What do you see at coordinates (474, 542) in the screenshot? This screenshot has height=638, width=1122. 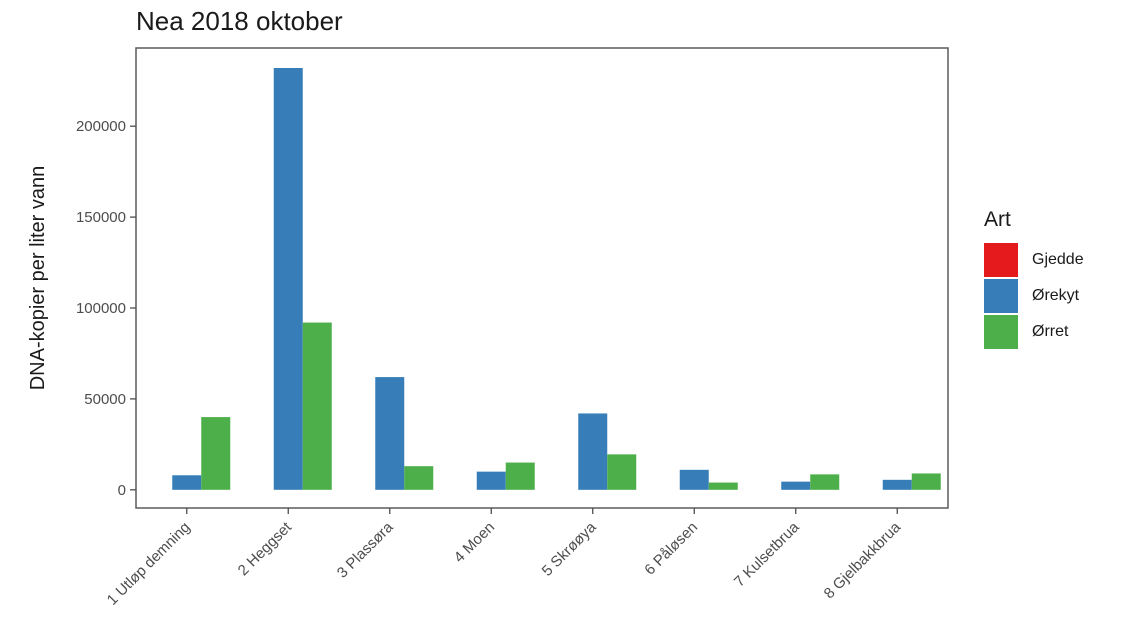 I see `x-tick-label-4: 4 Moen` at bounding box center [474, 542].